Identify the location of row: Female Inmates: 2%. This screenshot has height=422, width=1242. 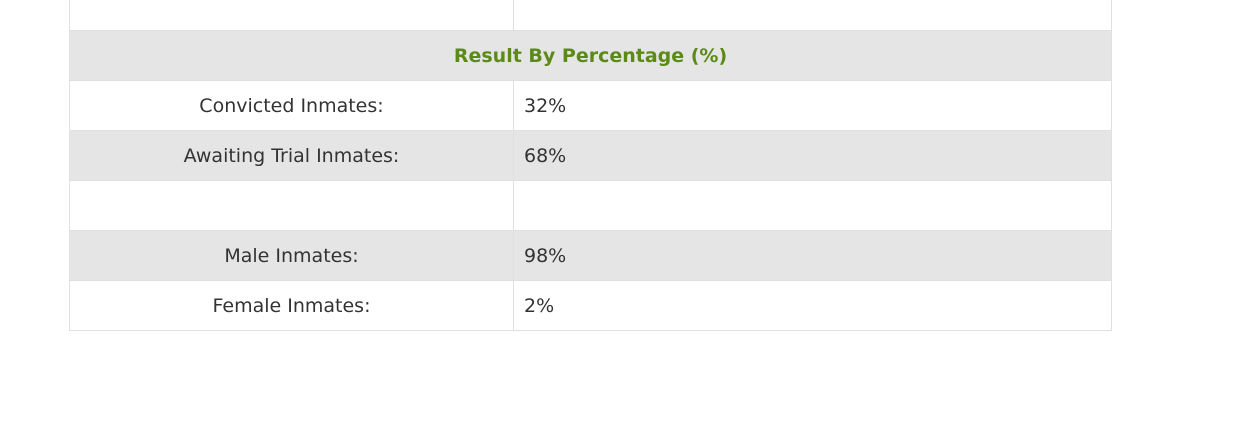
(590, 305).